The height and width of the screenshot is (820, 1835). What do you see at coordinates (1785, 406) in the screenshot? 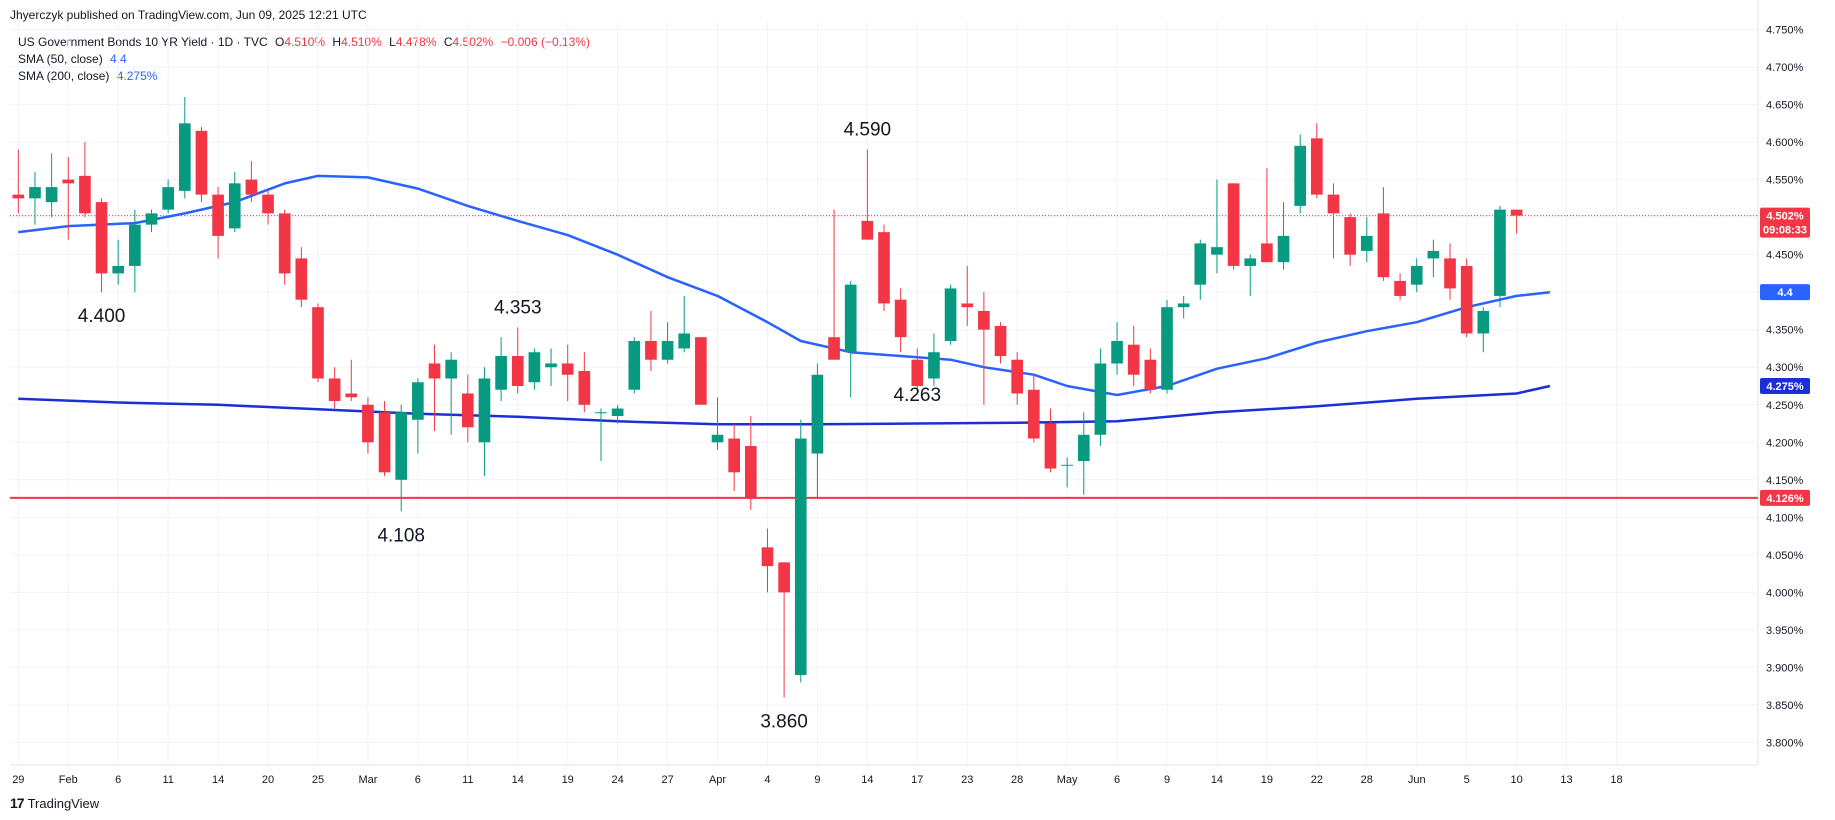
I see `y-tick-label: 4.250%` at bounding box center [1785, 406].